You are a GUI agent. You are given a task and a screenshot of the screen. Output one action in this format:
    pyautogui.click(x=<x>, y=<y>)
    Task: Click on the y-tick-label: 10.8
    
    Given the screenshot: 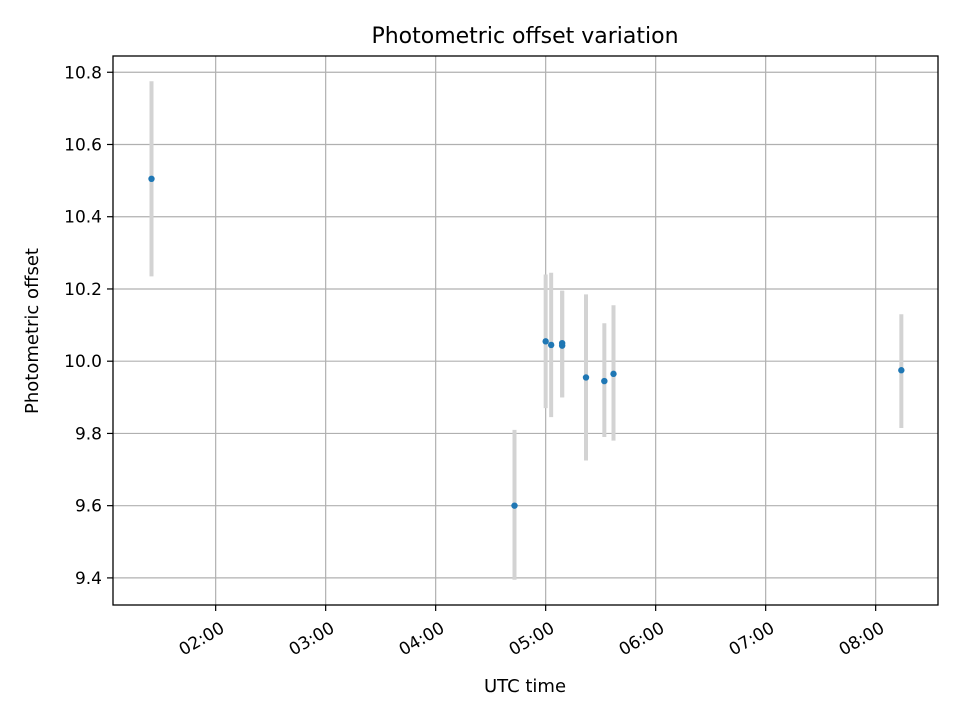 What is the action you would take?
    pyautogui.click(x=83, y=73)
    